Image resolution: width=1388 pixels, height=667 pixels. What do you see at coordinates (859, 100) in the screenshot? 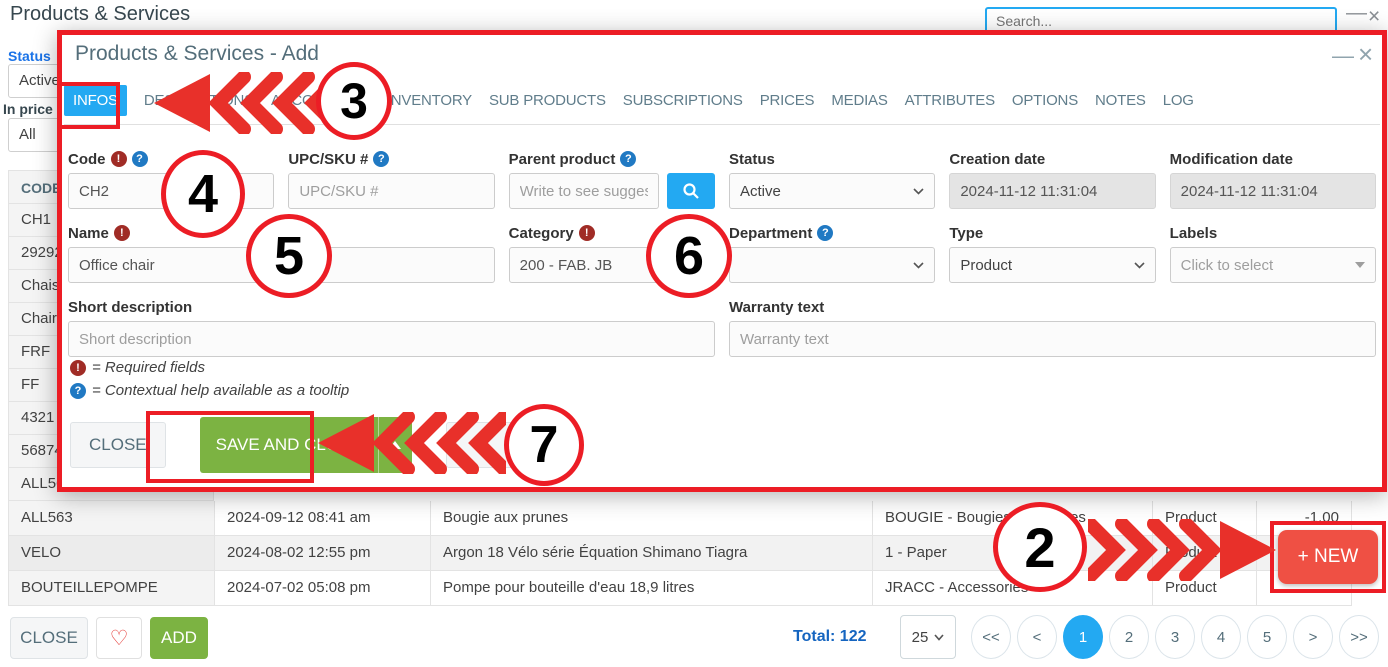
I see `tab-medias: MEDIAS` at bounding box center [859, 100].